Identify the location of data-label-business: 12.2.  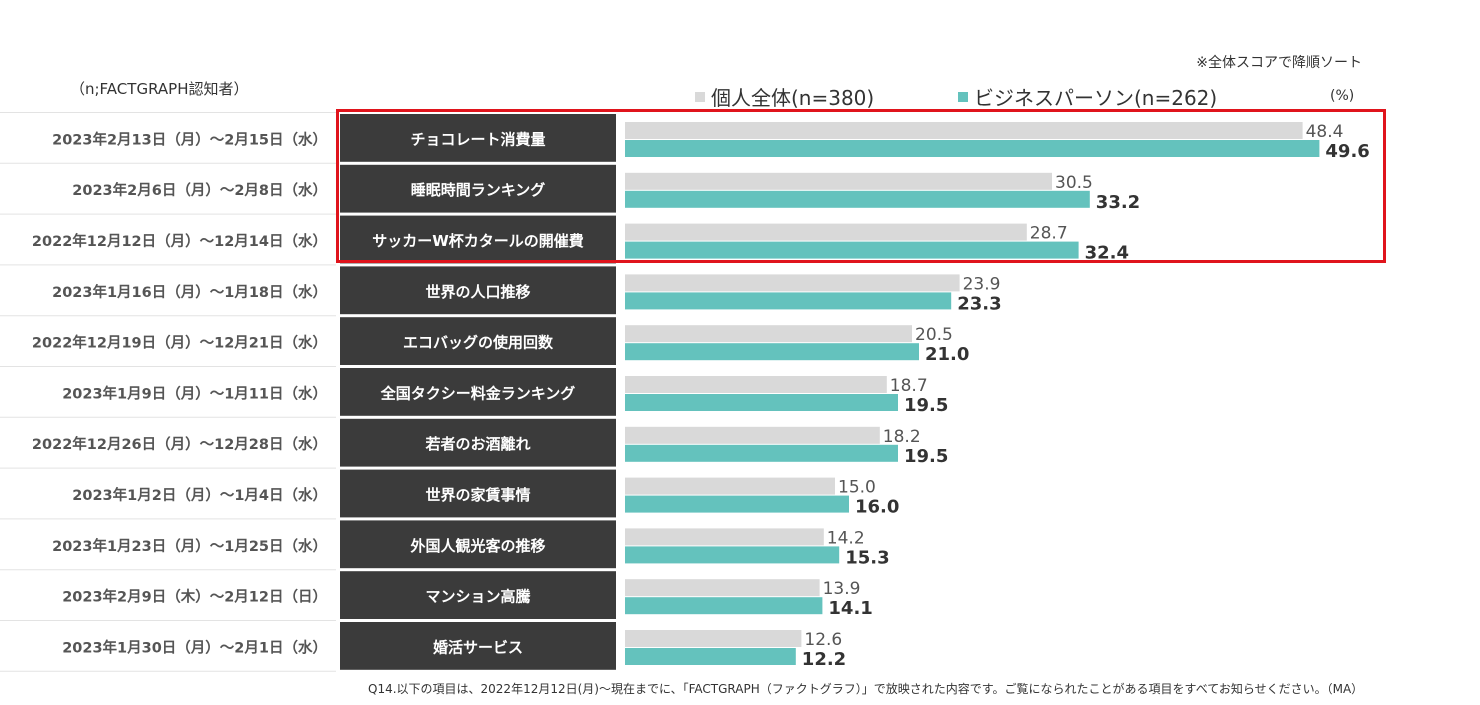
(824, 659).